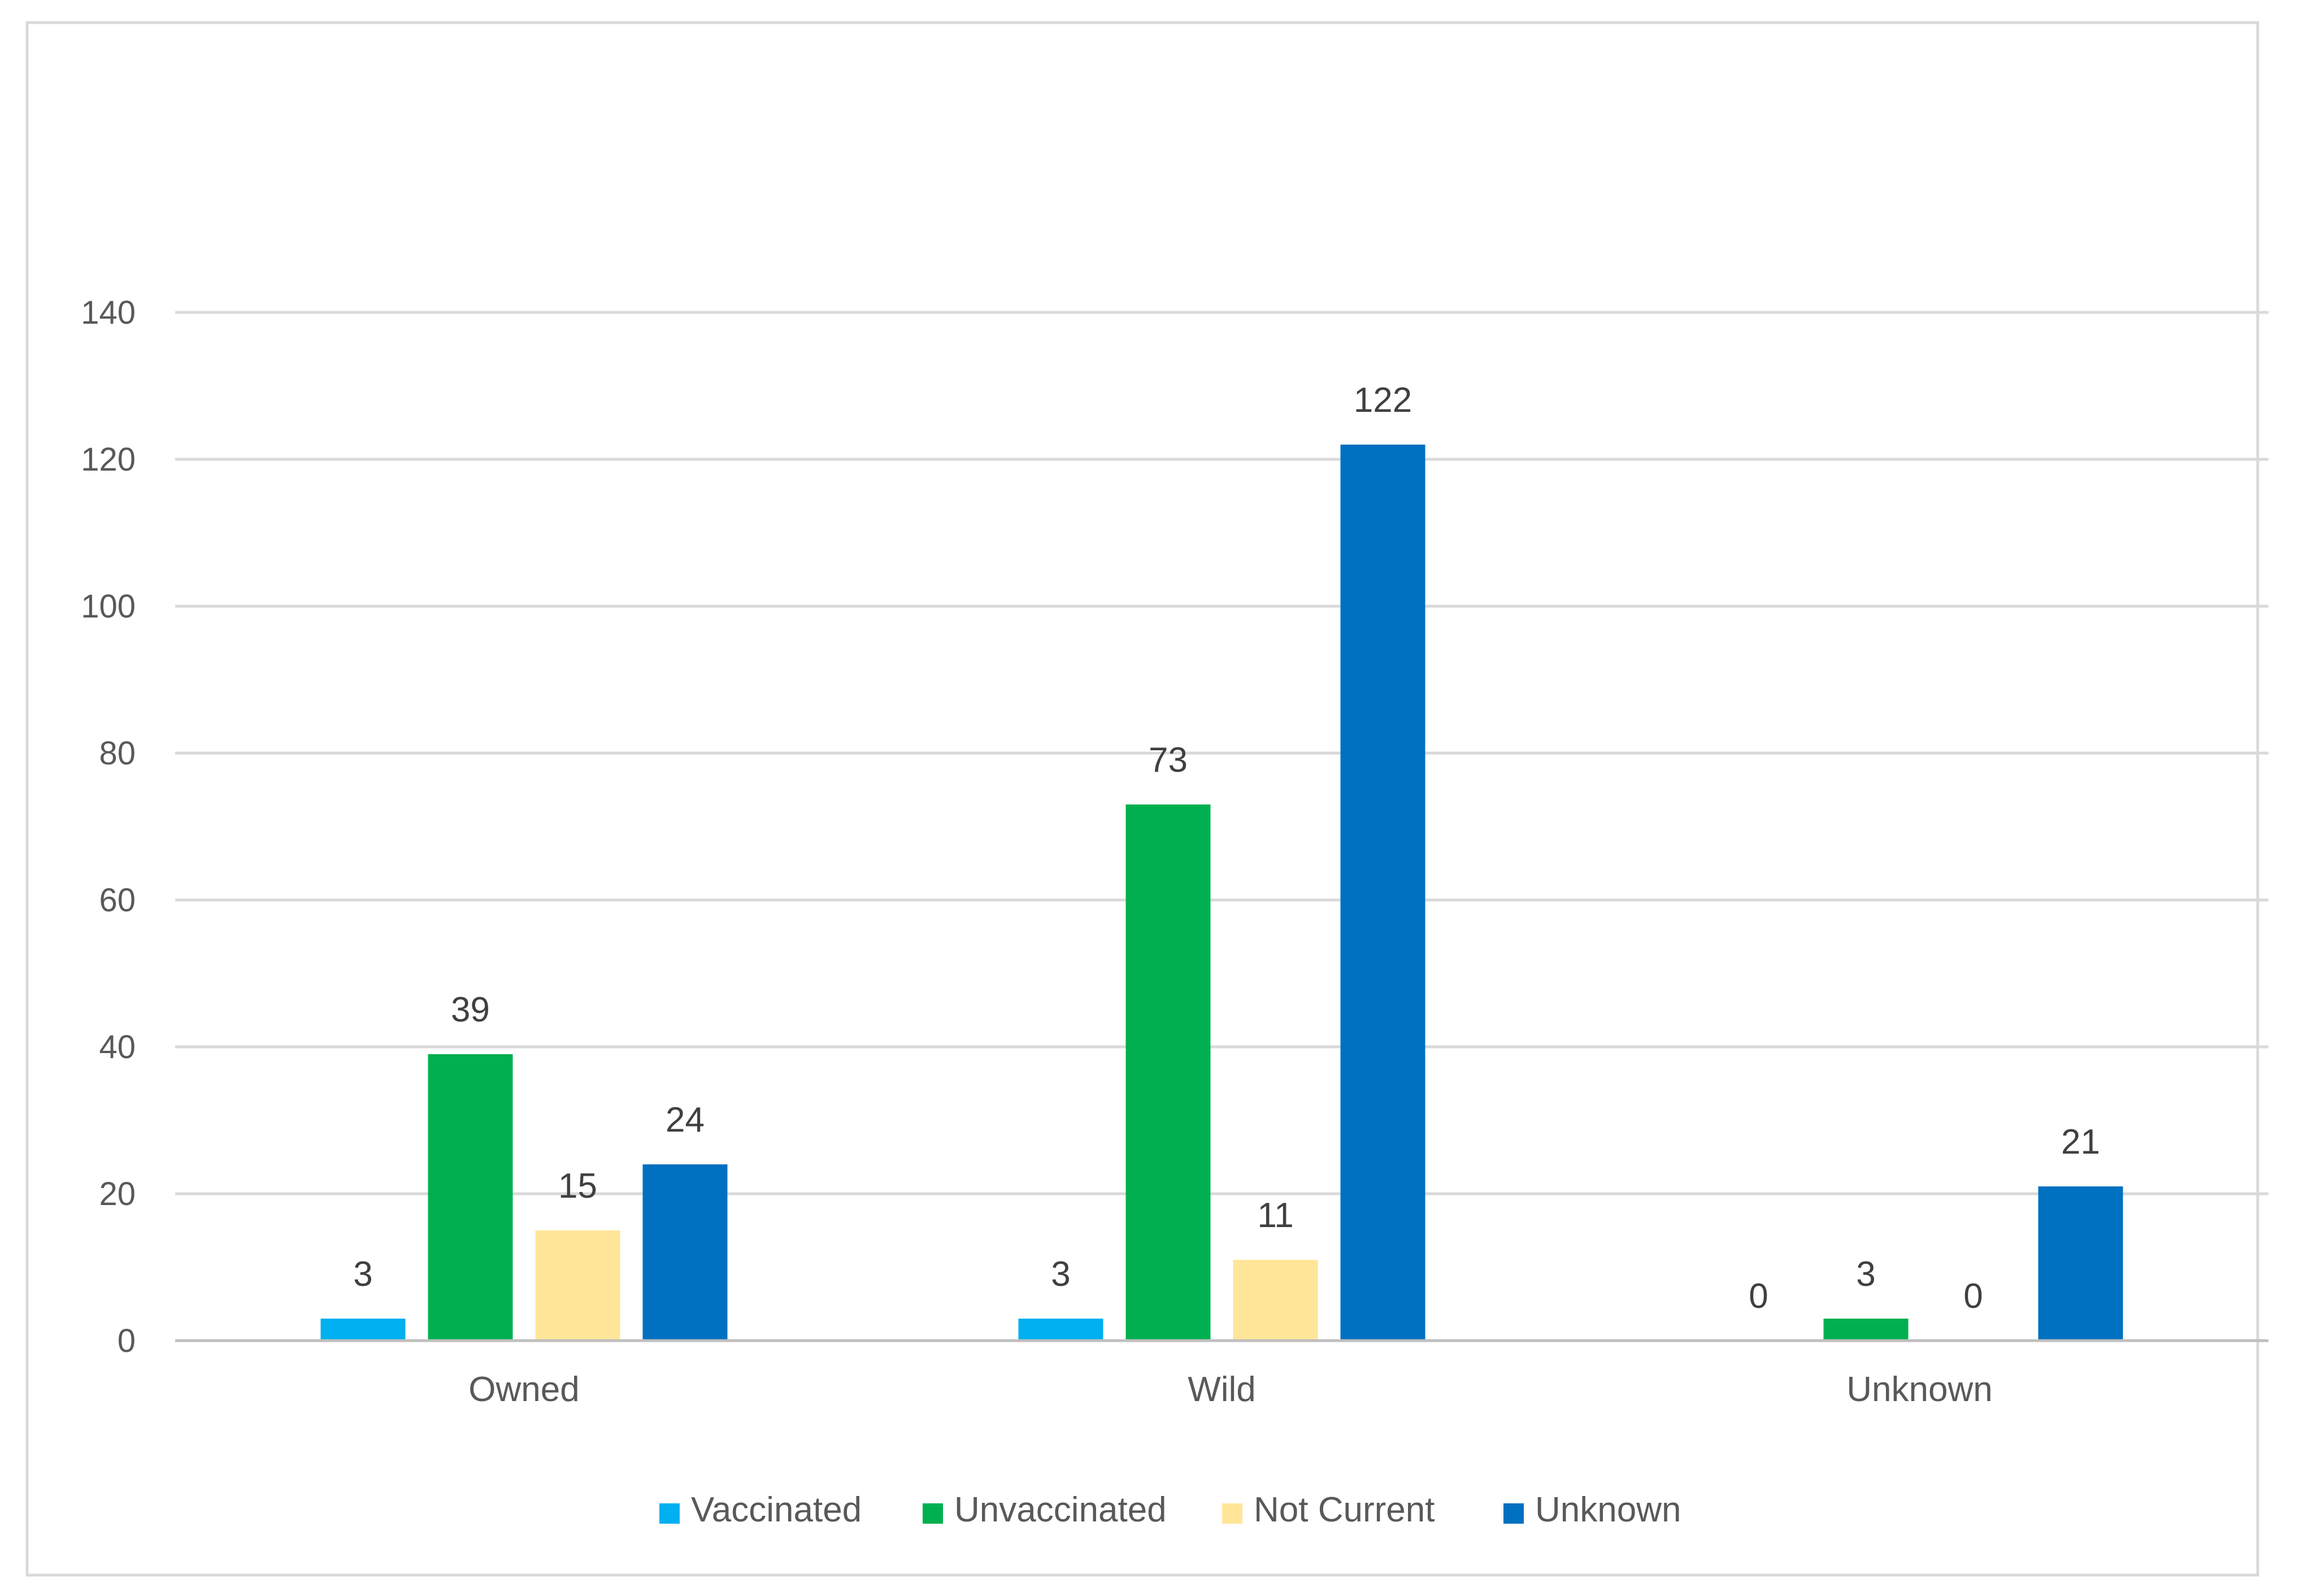 The image size is (2321, 1596). What do you see at coordinates (2080, 1142) in the screenshot?
I see `data-label: 21` at bounding box center [2080, 1142].